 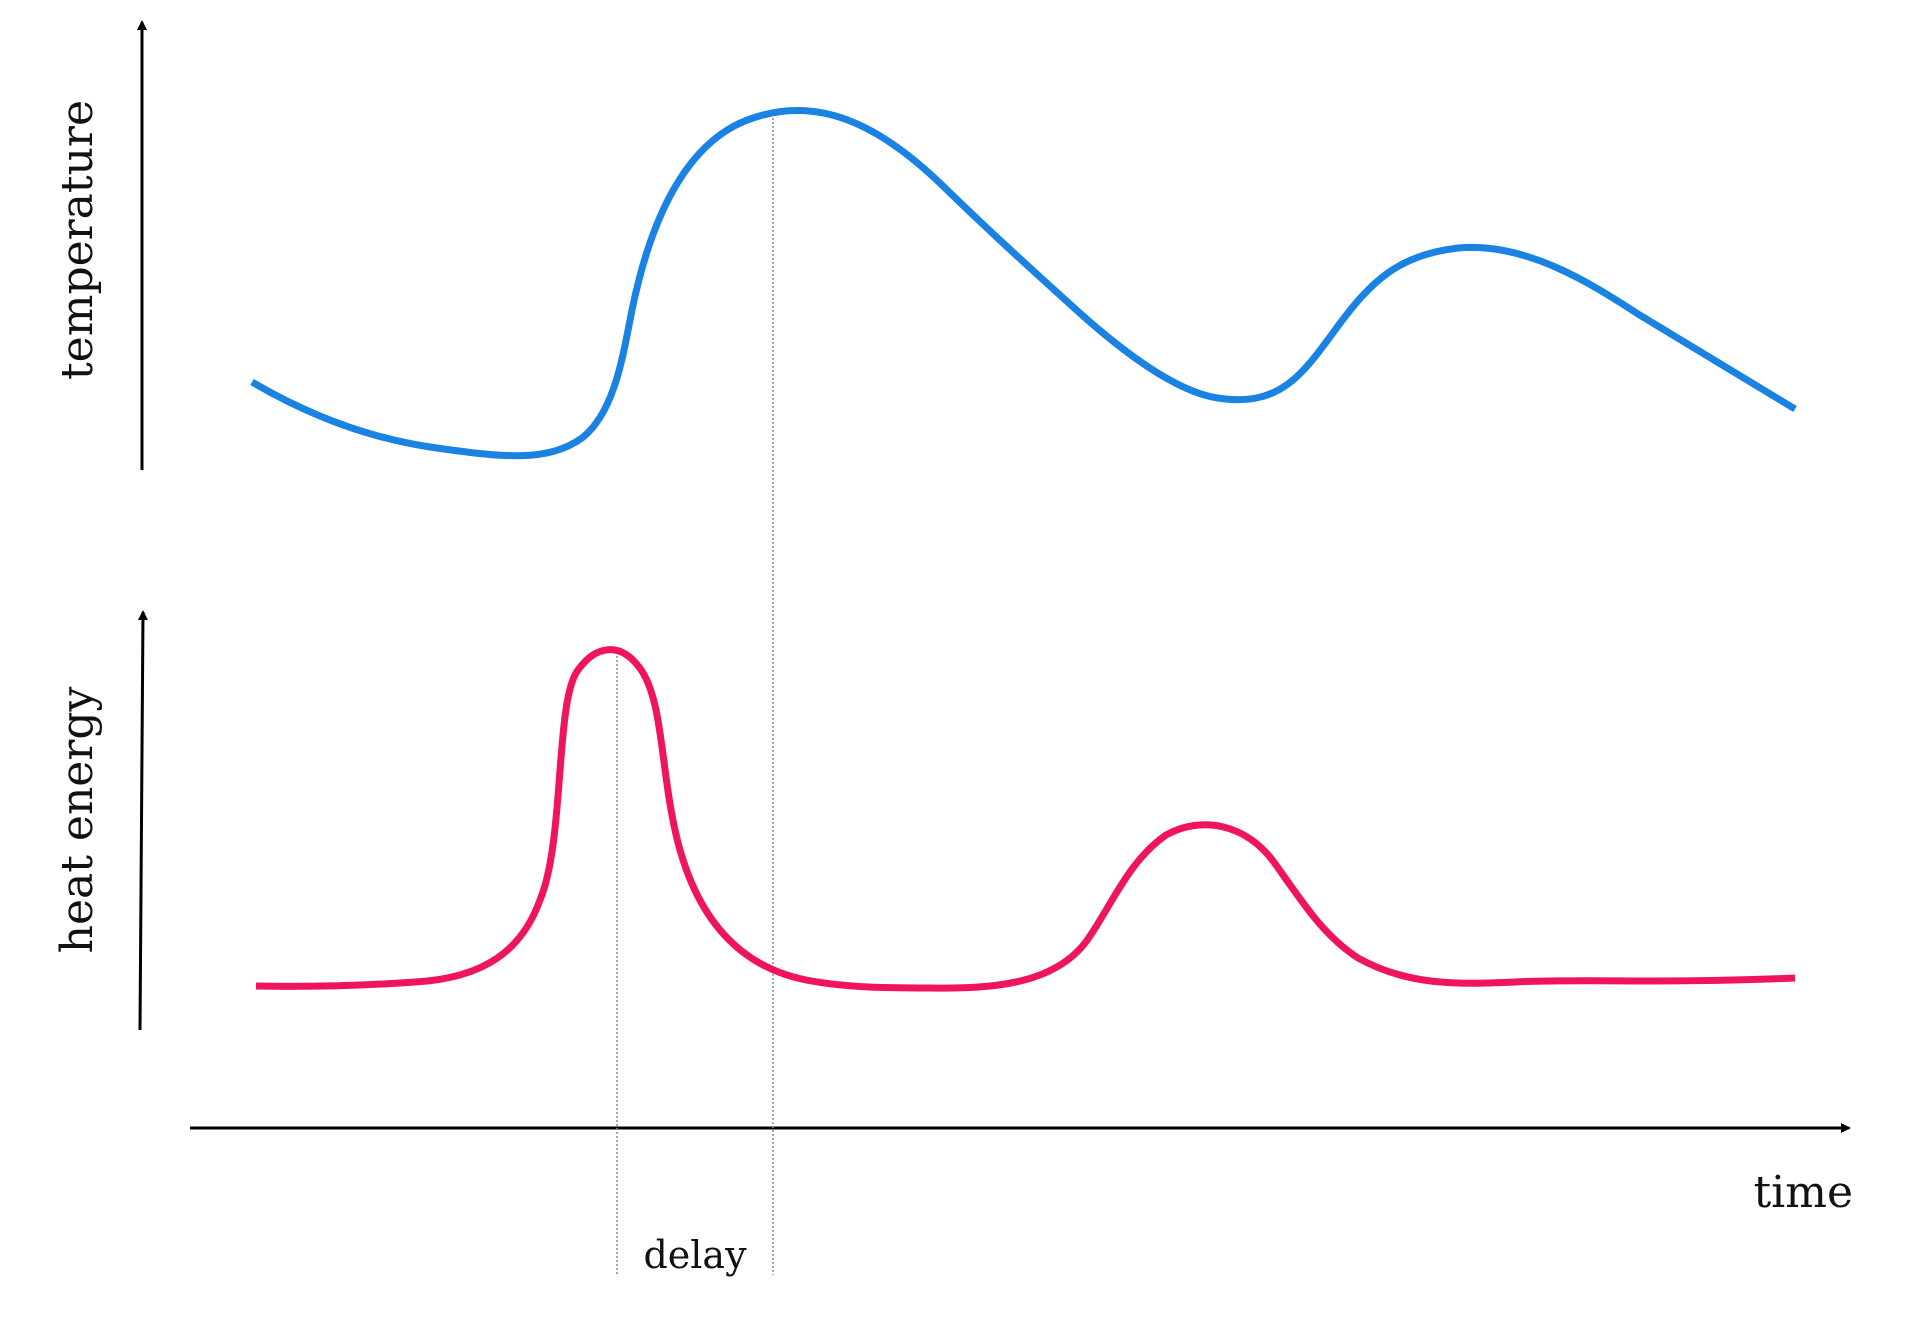 What do you see at coordinates (77, 240) in the screenshot?
I see `temperature-axis-label: temperature` at bounding box center [77, 240].